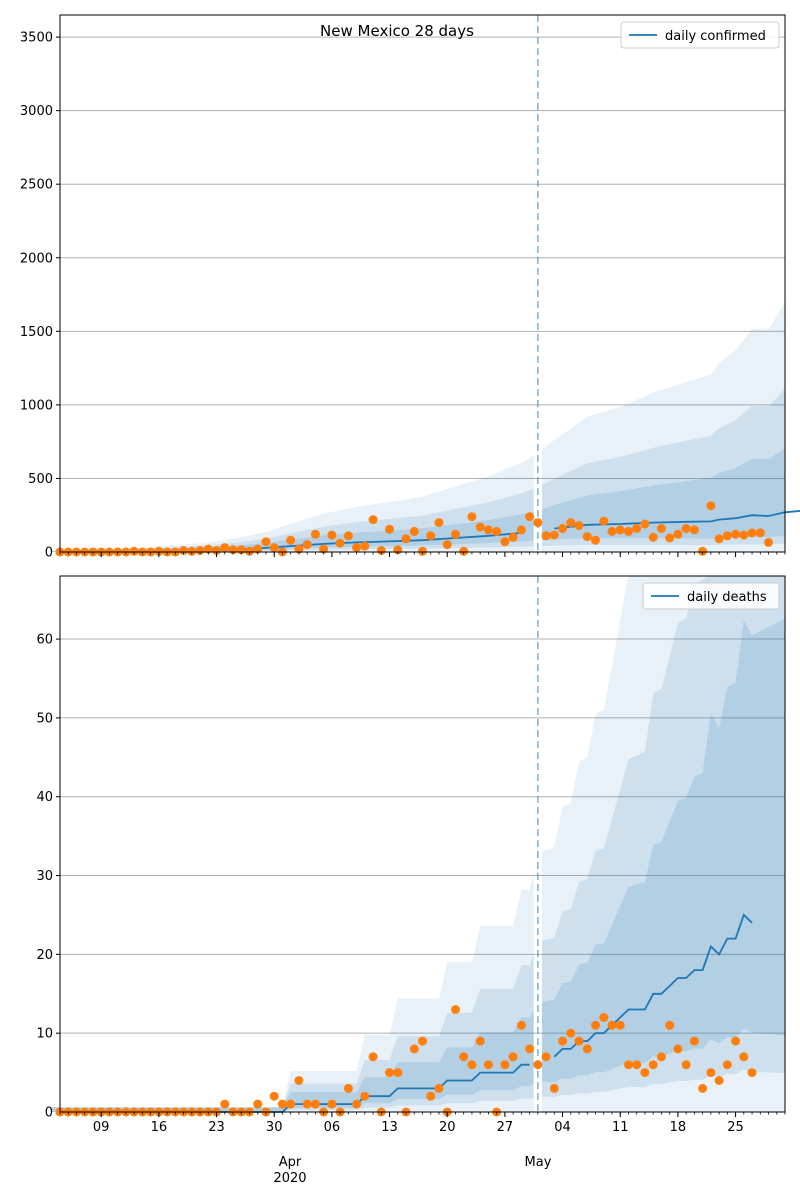 The width and height of the screenshot is (800, 1200). Describe the element at coordinates (505, 1127) in the screenshot. I see `x-tick-label: 27` at that location.